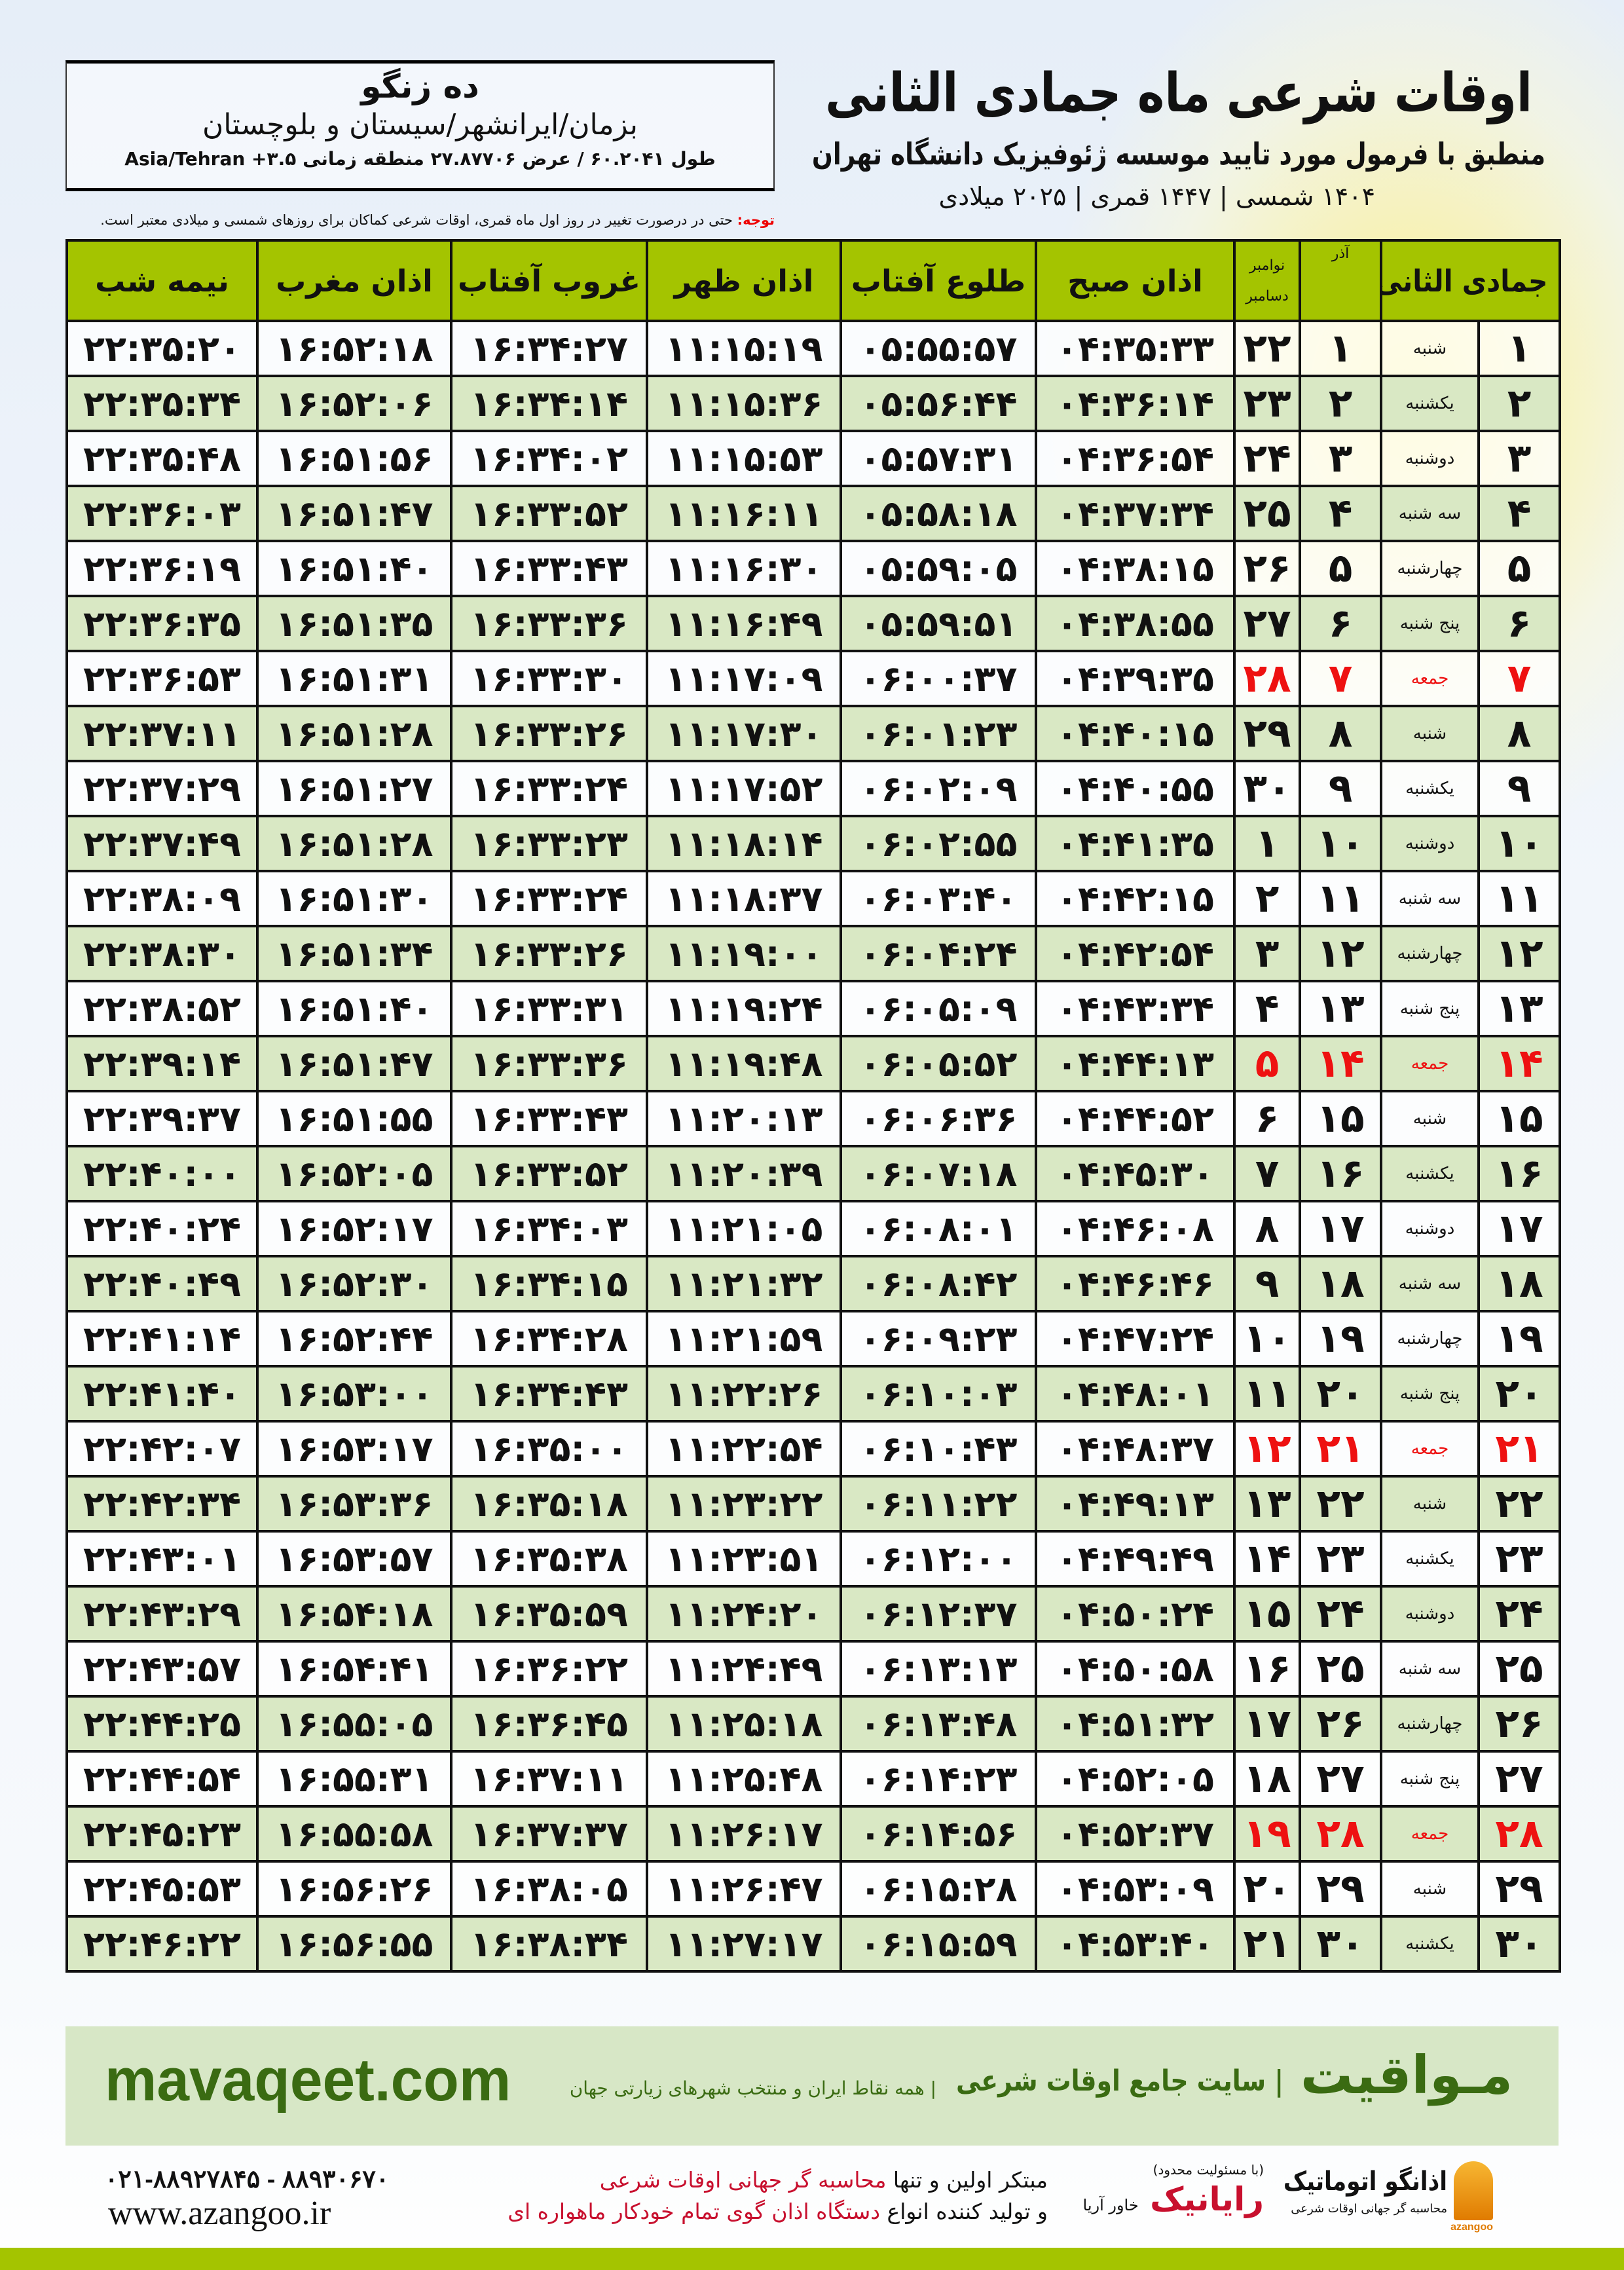 The height and width of the screenshot is (2270, 1624). Describe the element at coordinates (549, 1008) in the screenshot. I see `cell-ghorub: ۱۶:۳۳:۳۱` at that location.